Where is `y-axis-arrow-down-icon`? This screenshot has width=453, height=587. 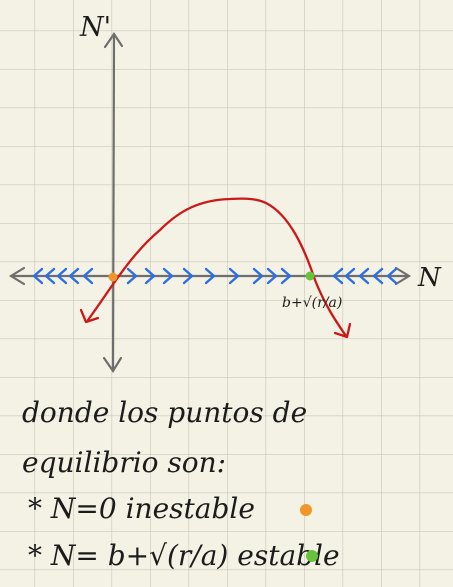
y-axis-arrow-down-icon is located at coordinates (112, 365).